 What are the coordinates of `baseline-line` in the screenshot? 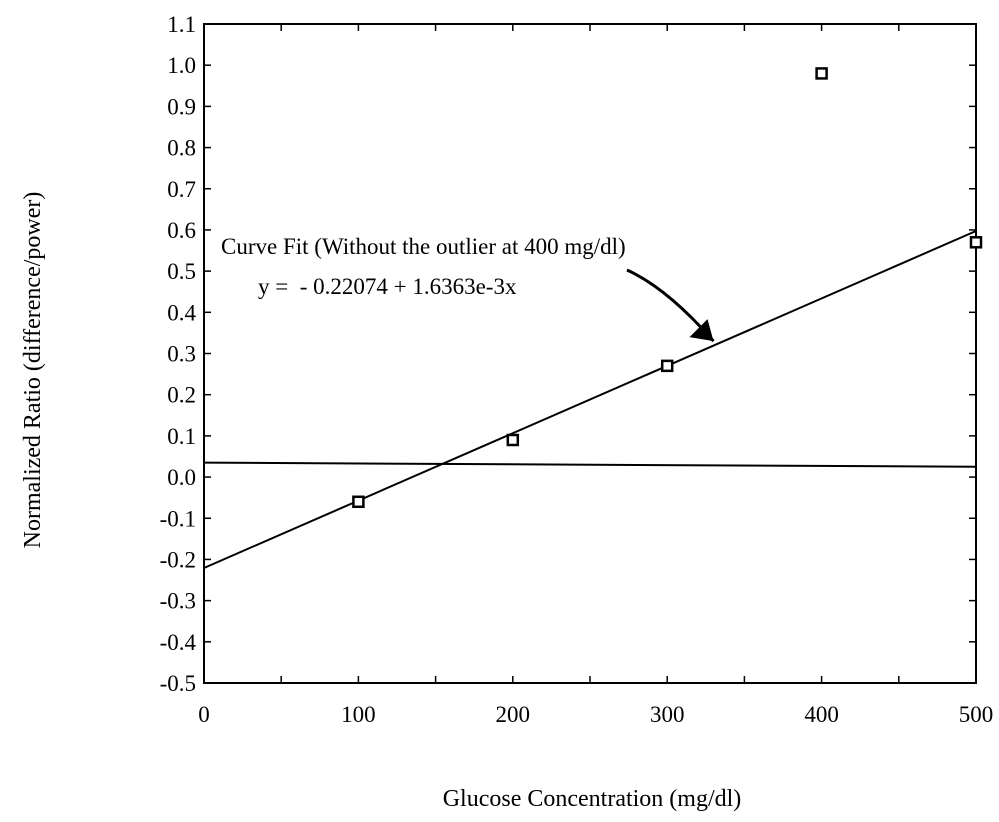 It's located at (590, 464).